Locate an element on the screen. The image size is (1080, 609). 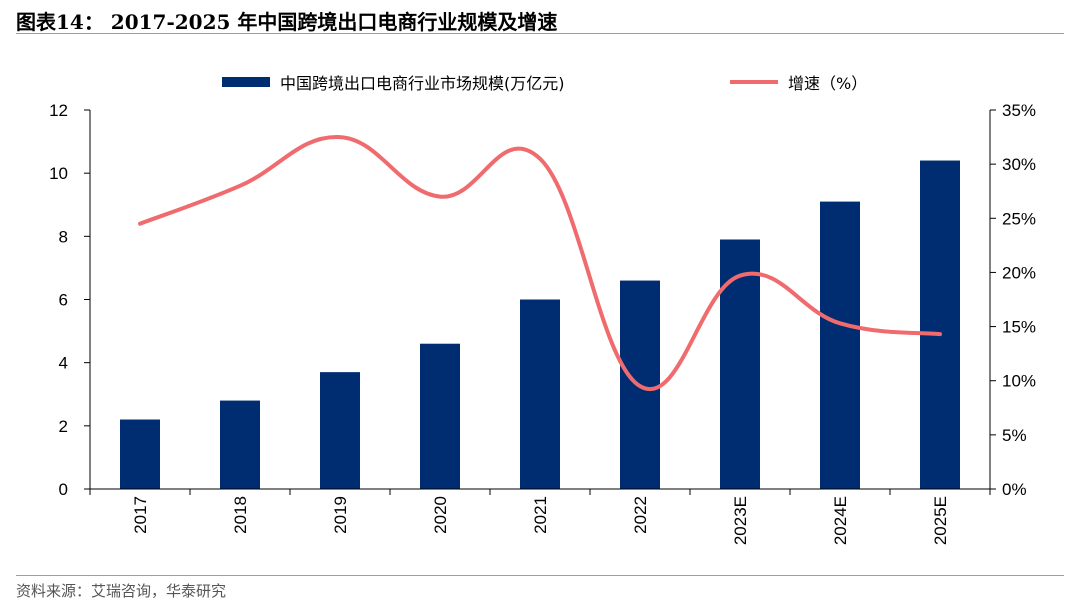
legend-swatch-bar is located at coordinates (246, 82).